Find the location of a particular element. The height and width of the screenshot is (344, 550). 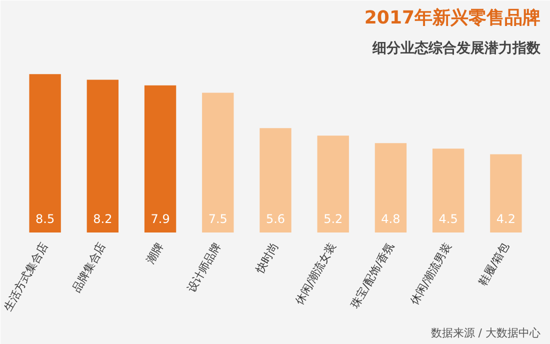

x-tick-label: 快时尚 is located at coordinates (267, 258).